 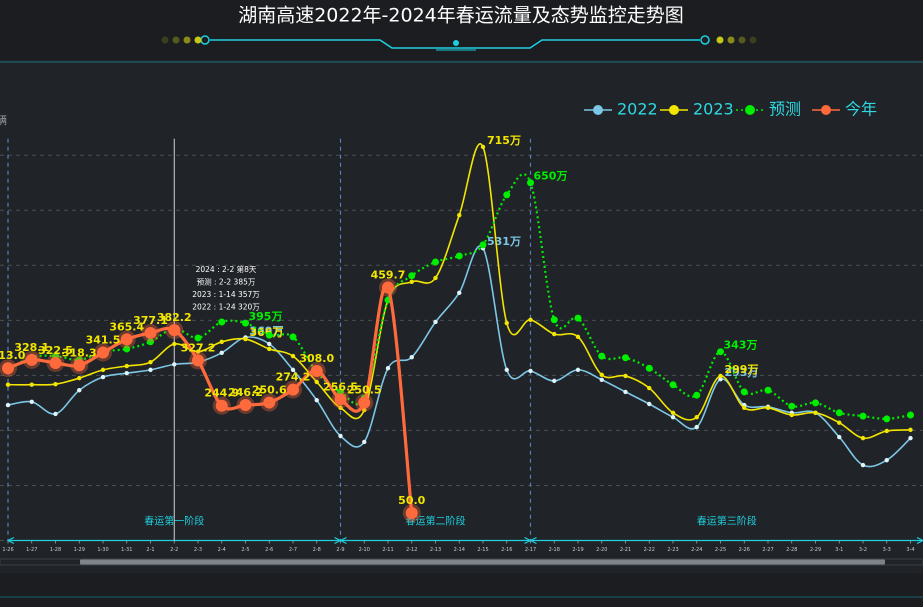 I want to click on data-label: 308.0, so click(x=316, y=358).